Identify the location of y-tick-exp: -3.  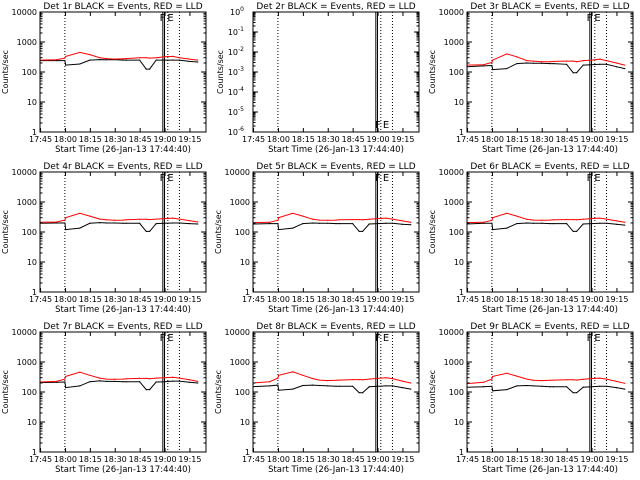
(241, 69).